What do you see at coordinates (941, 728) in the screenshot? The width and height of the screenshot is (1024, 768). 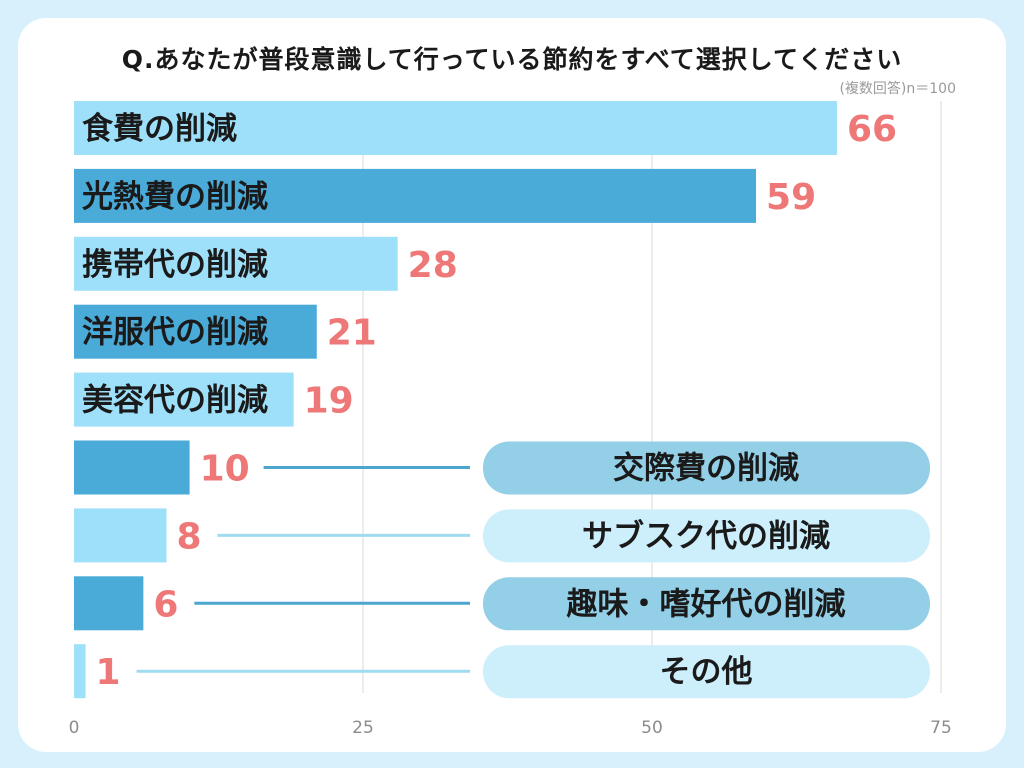 I see `x-tick-label: 75` at bounding box center [941, 728].